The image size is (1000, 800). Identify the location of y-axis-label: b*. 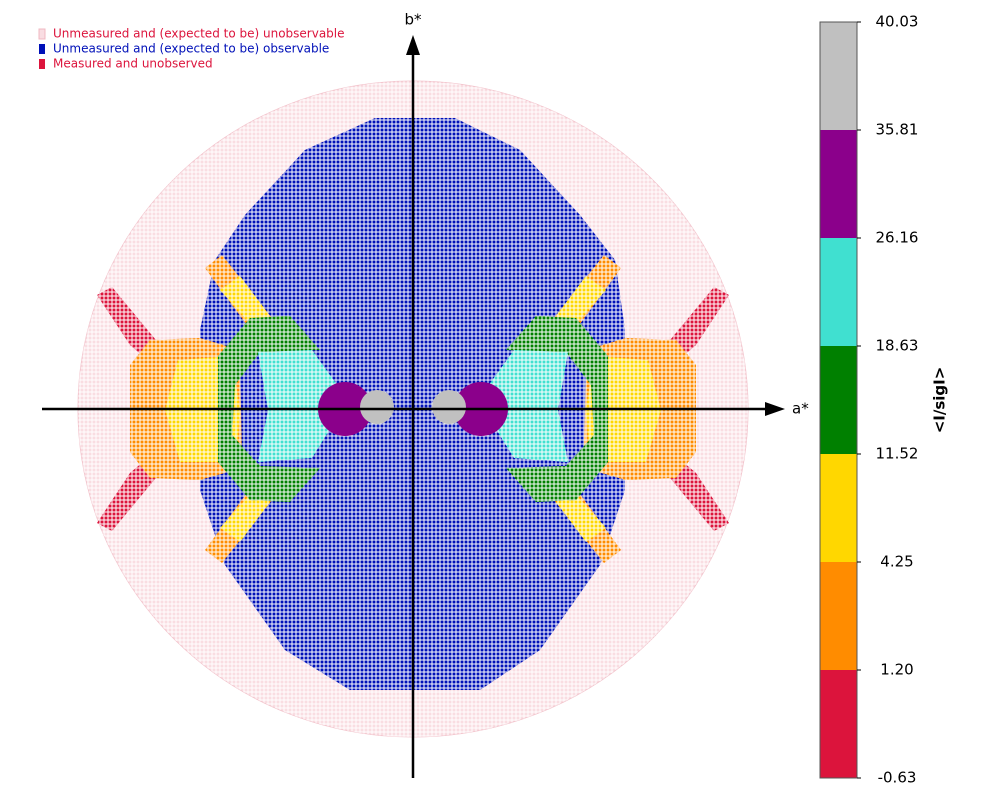
(413, 20).